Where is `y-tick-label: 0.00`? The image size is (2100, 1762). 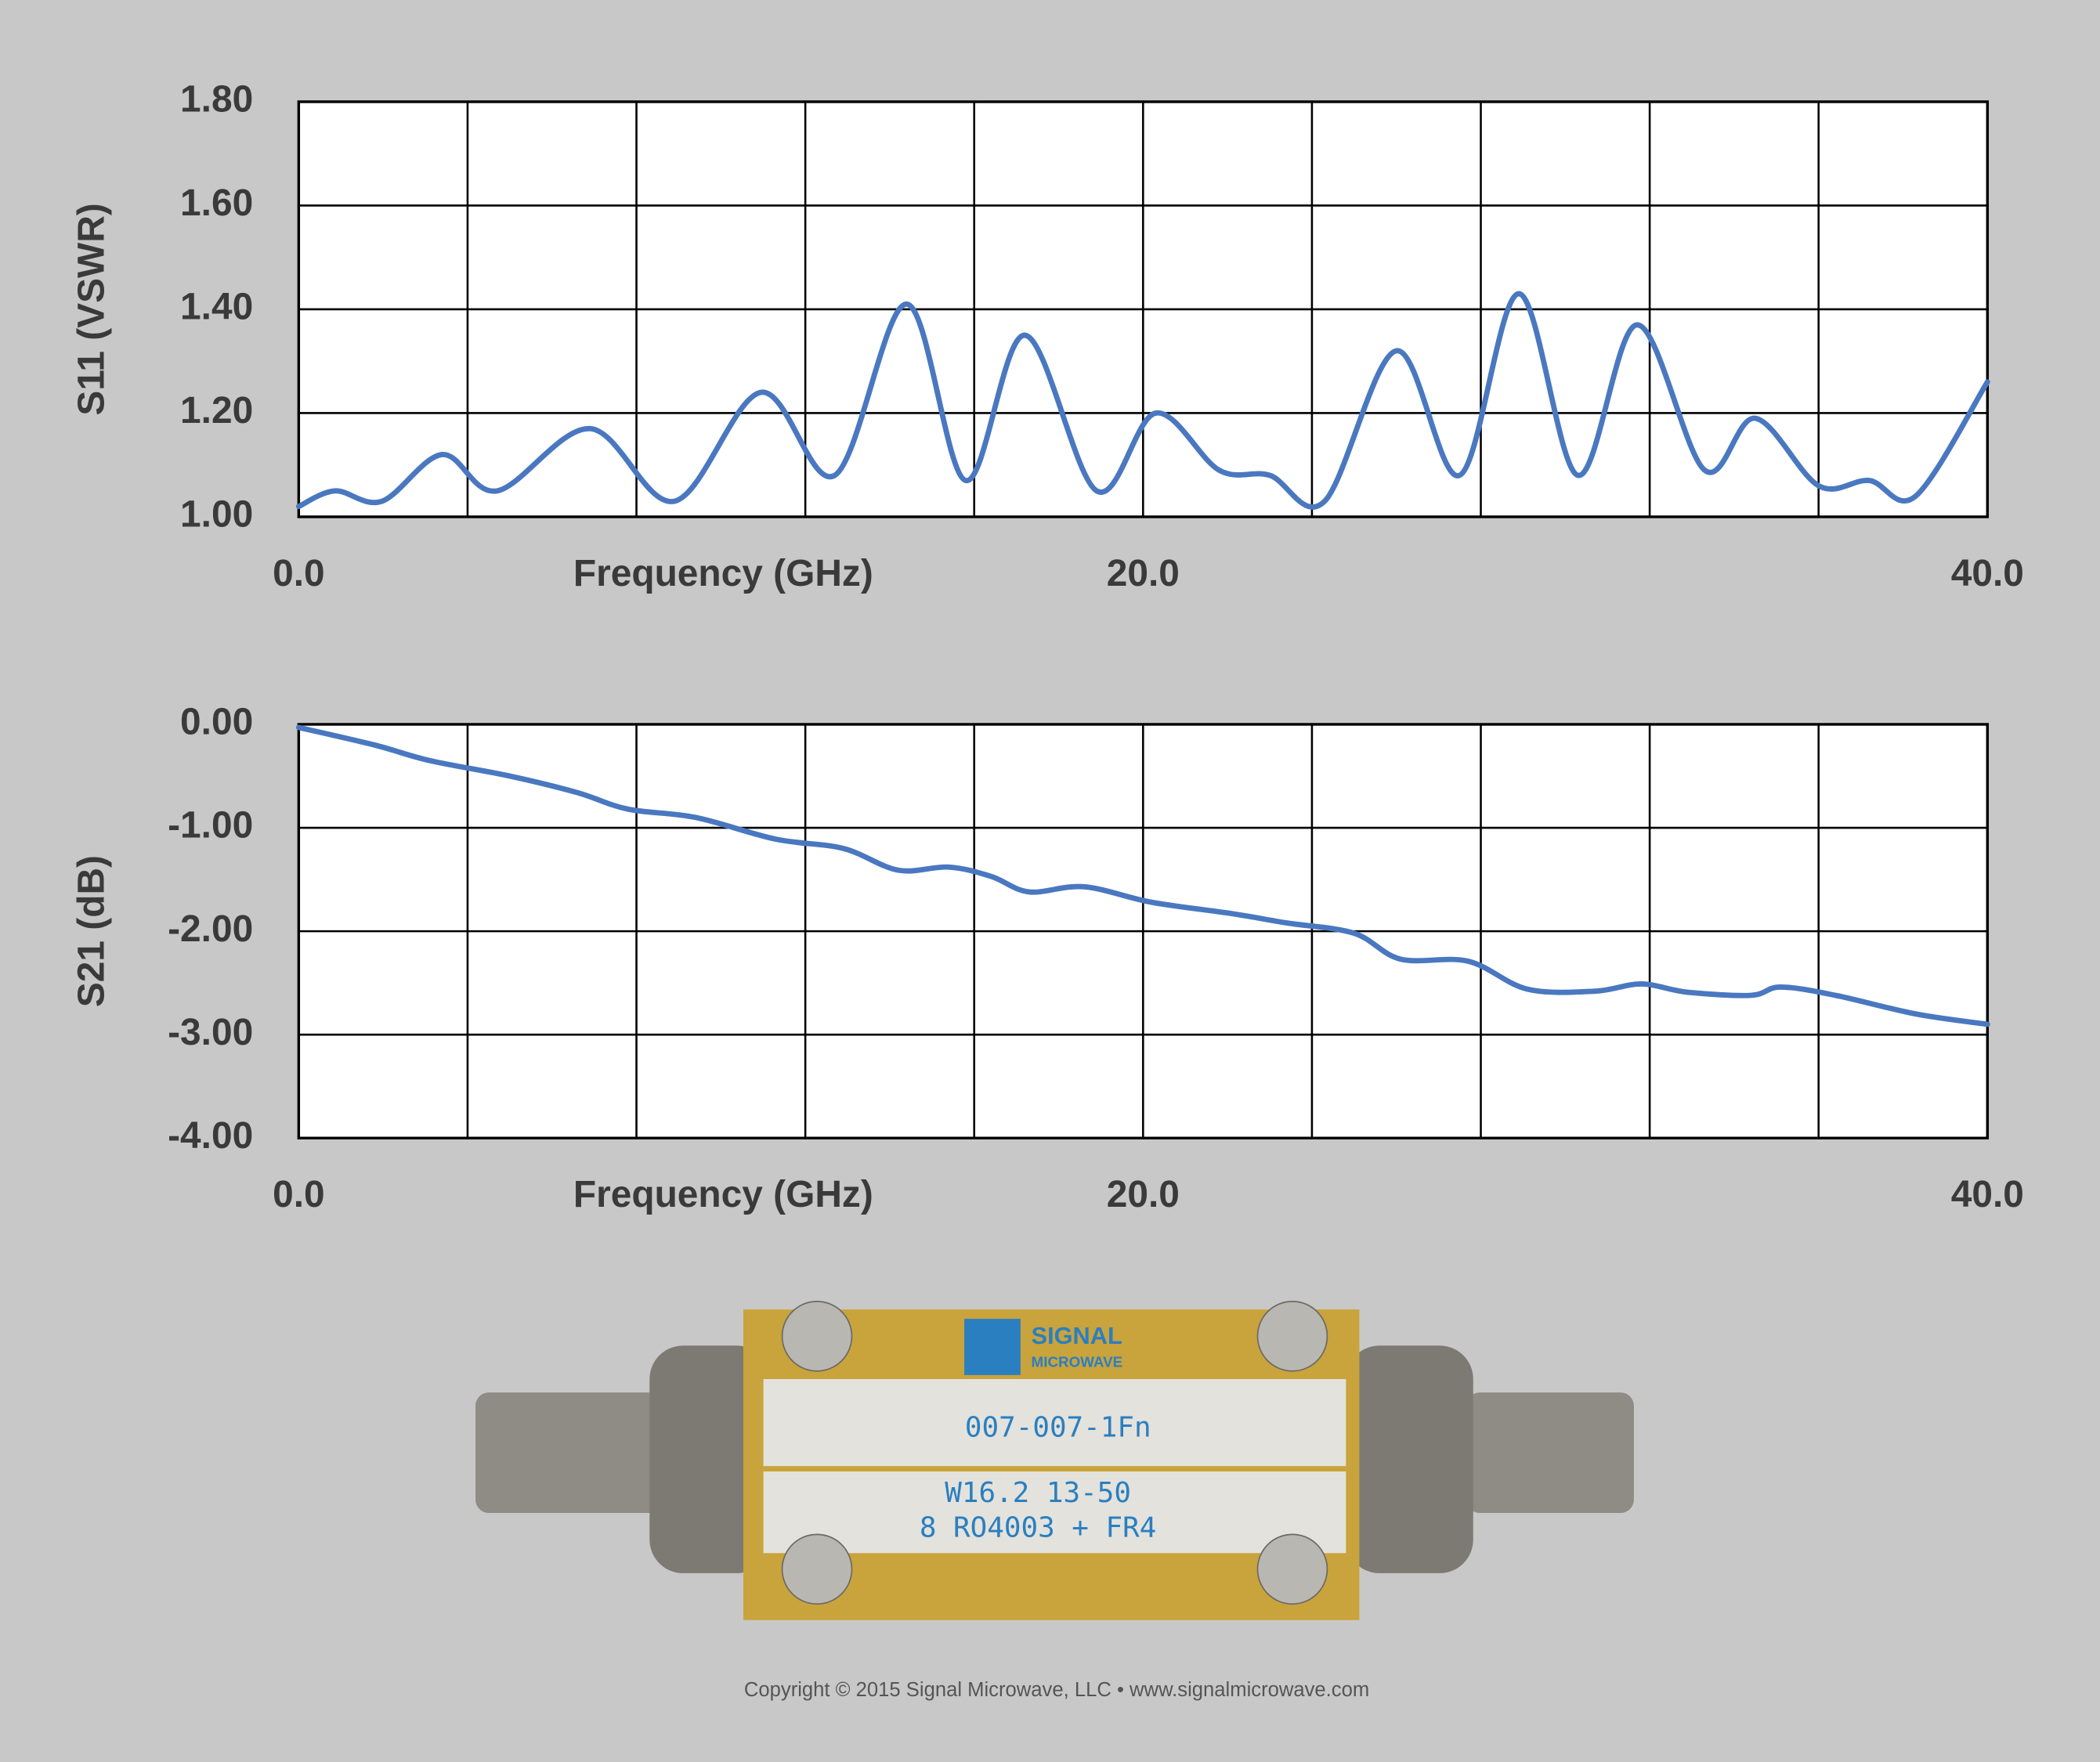
y-tick-label: 0.00 is located at coordinates (216, 722).